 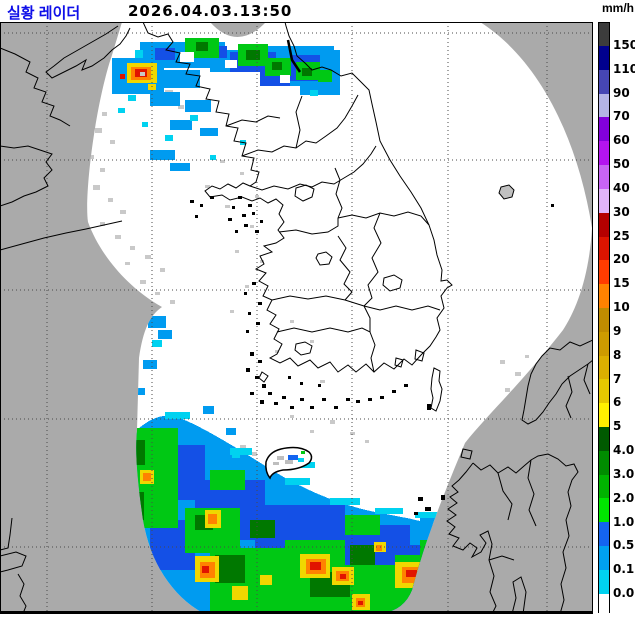 I want to click on legend-label: 10, so click(x=621, y=307).